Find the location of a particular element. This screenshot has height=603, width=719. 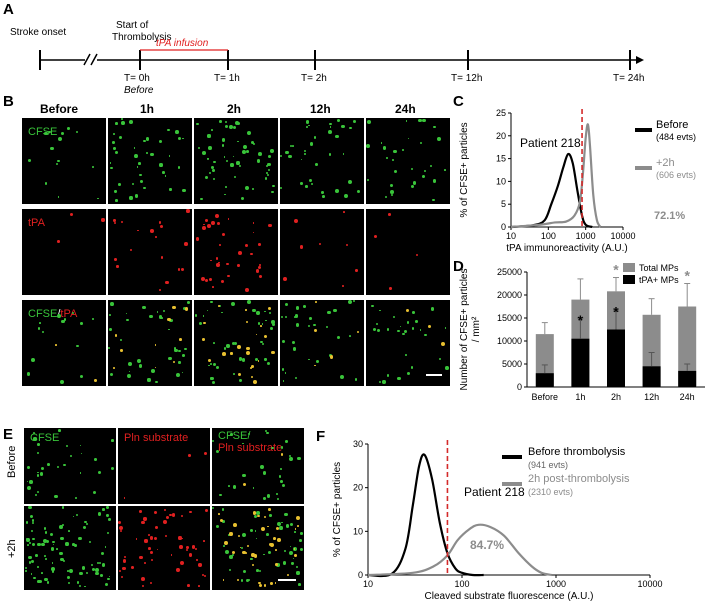

x-tick-label: 10 is located at coordinates (511, 236).